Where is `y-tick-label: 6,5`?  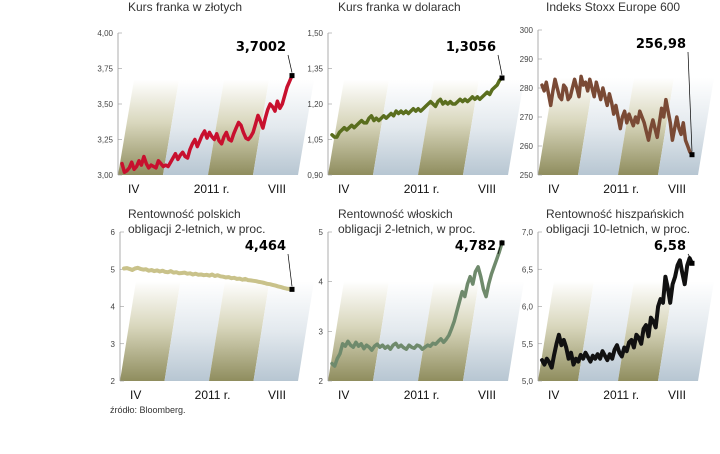 y-tick-label: 6,5 is located at coordinates (528, 269).